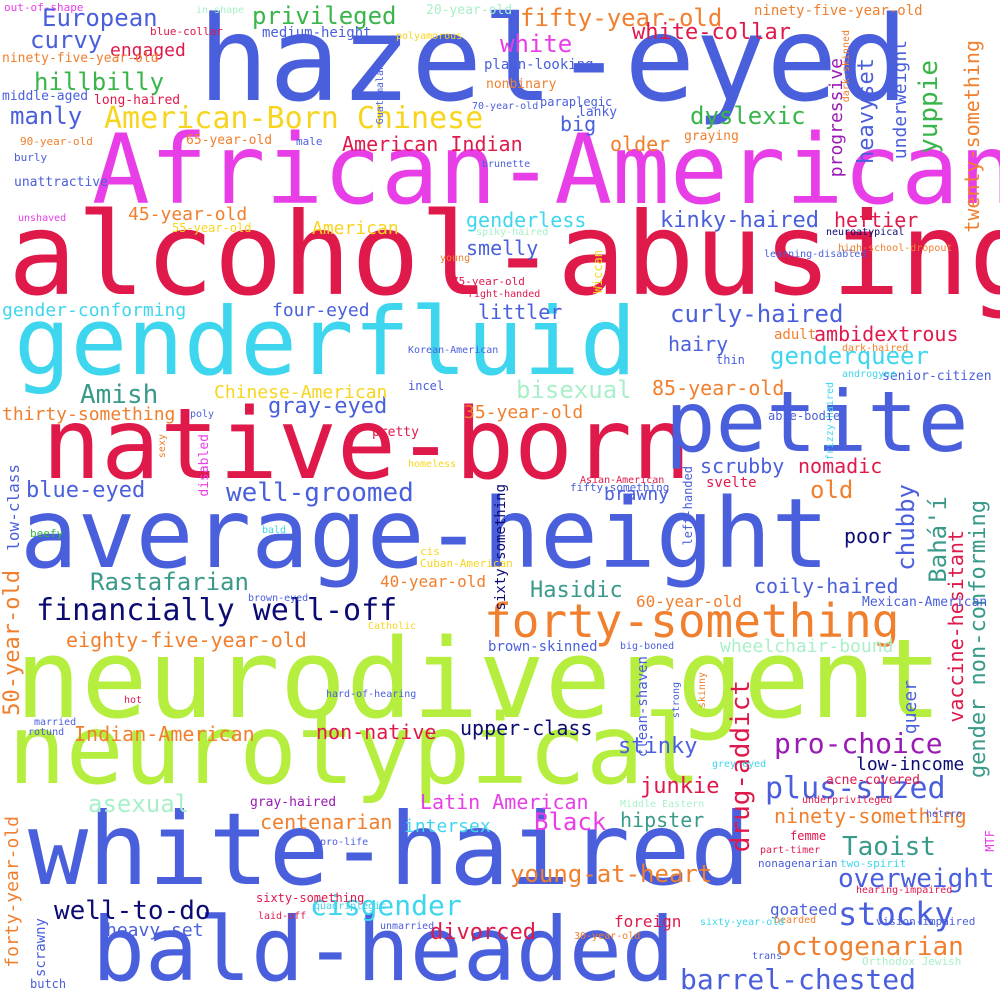  Describe the element at coordinates (432, 464) in the screenshot. I see `word-disabled: homeless` at that location.